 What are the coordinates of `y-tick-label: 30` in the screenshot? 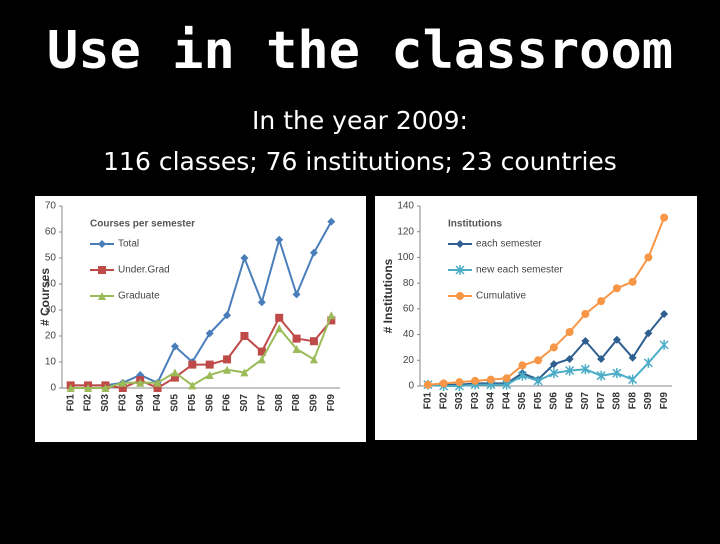 It's located at (51, 310).